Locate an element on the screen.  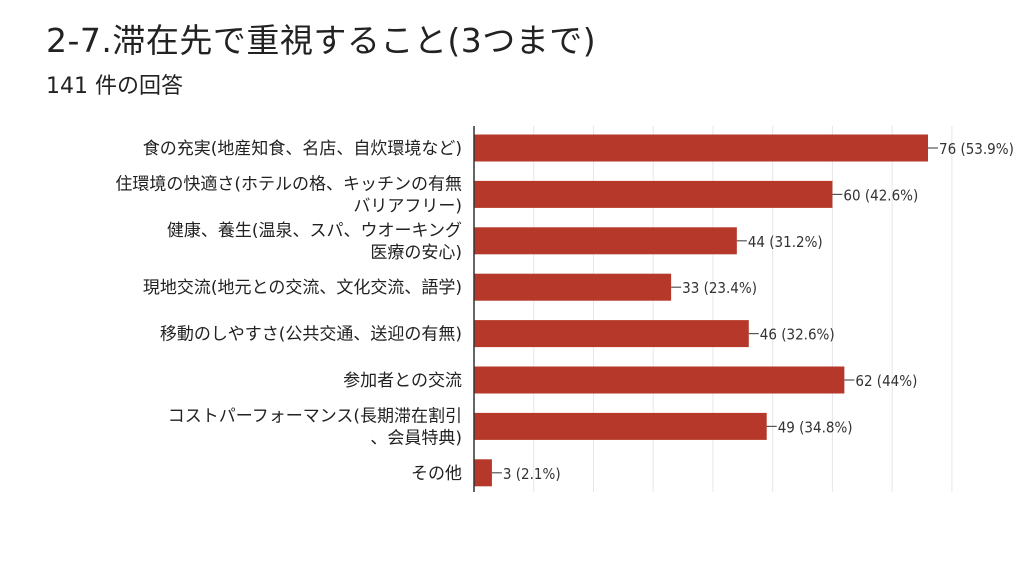
category-label: バリアフリー) is located at coordinates (407, 206).